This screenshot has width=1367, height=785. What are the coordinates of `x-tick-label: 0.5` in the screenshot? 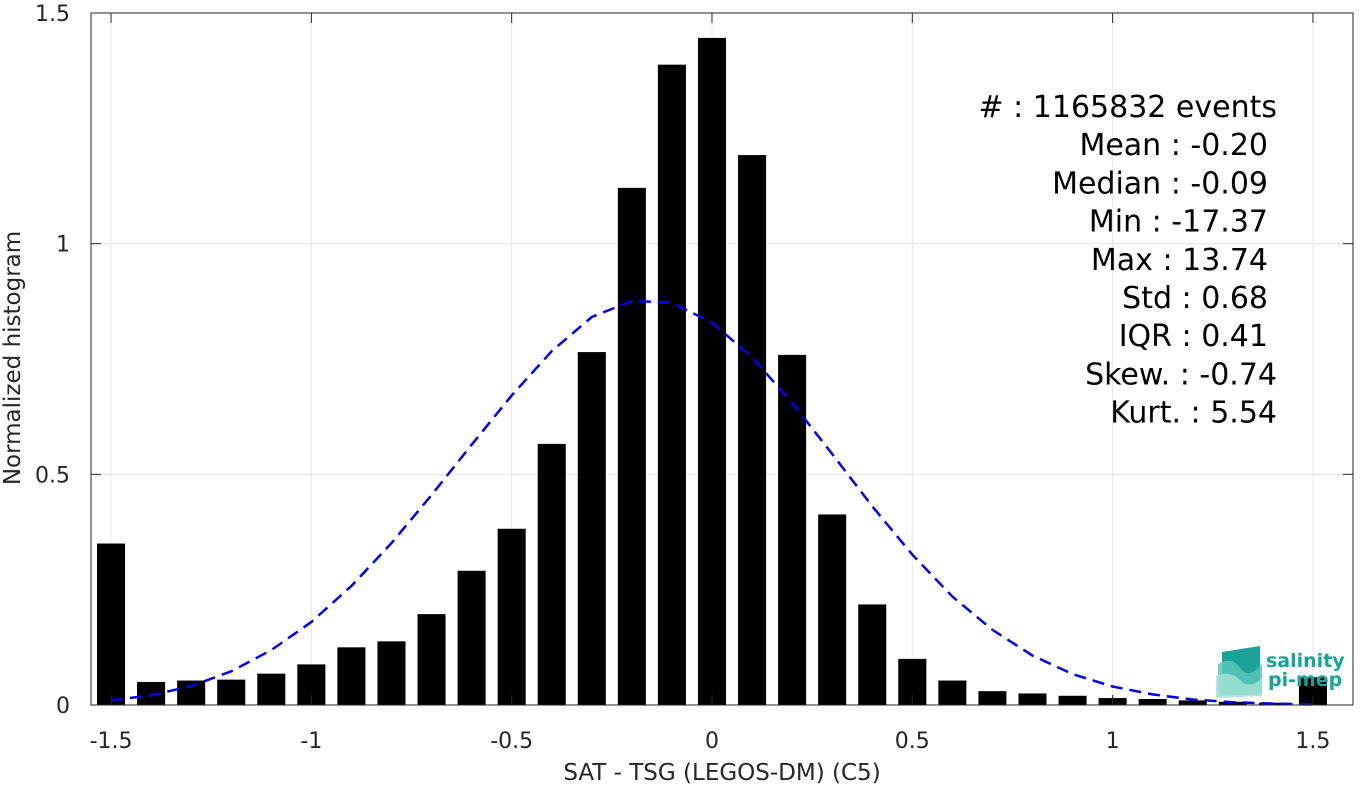 It's located at (912, 741).